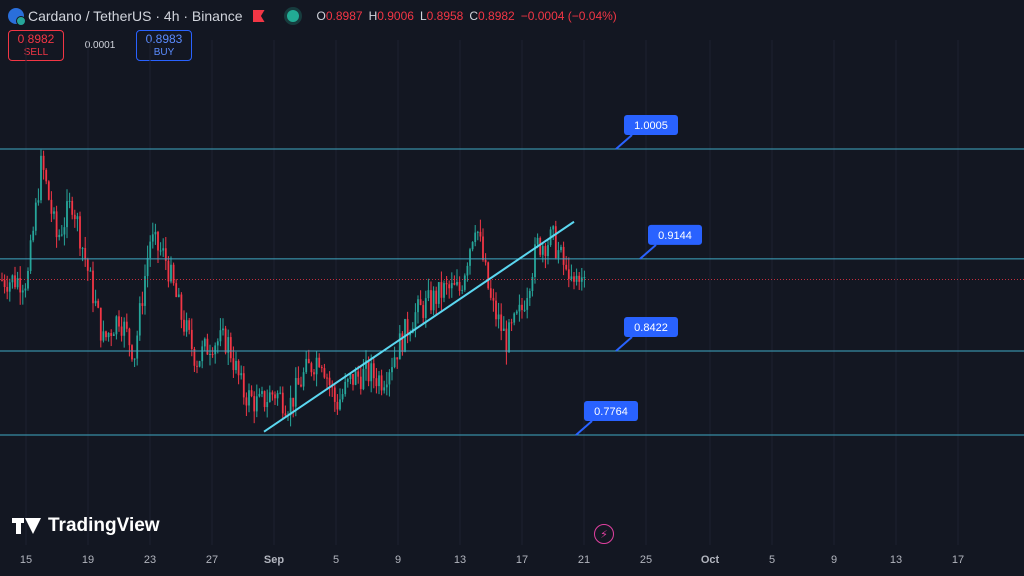  What do you see at coordinates (258, 16) in the screenshot?
I see `flag-icon` at bounding box center [258, 16].